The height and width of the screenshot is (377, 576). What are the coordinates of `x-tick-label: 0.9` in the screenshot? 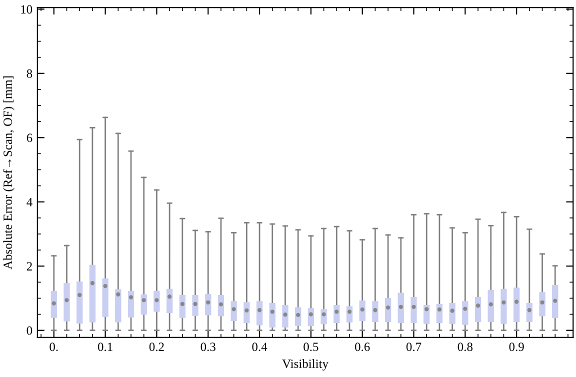 It's located at (516, 347).